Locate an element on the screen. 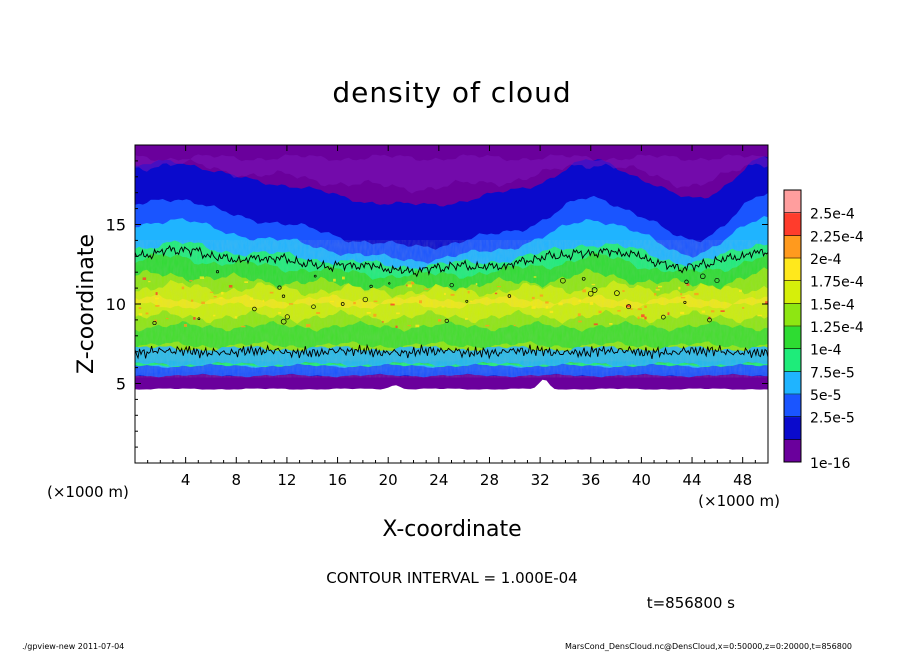  x-tick-label: 36 is located at coordinates (590, 480).